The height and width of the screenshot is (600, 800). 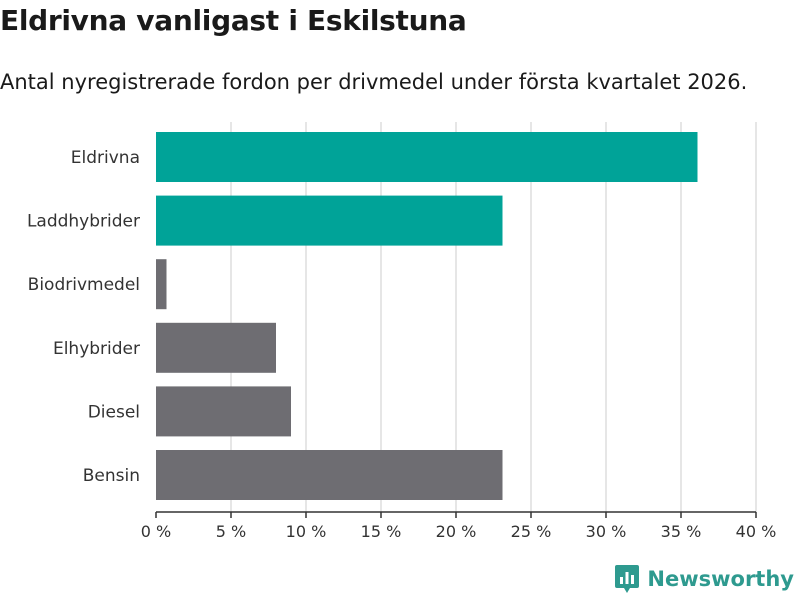 What do you see at coordinates (381, 531) in the screenshot?
I see `x-tick-label-3: 15 %` at bounding box center [381, 531].